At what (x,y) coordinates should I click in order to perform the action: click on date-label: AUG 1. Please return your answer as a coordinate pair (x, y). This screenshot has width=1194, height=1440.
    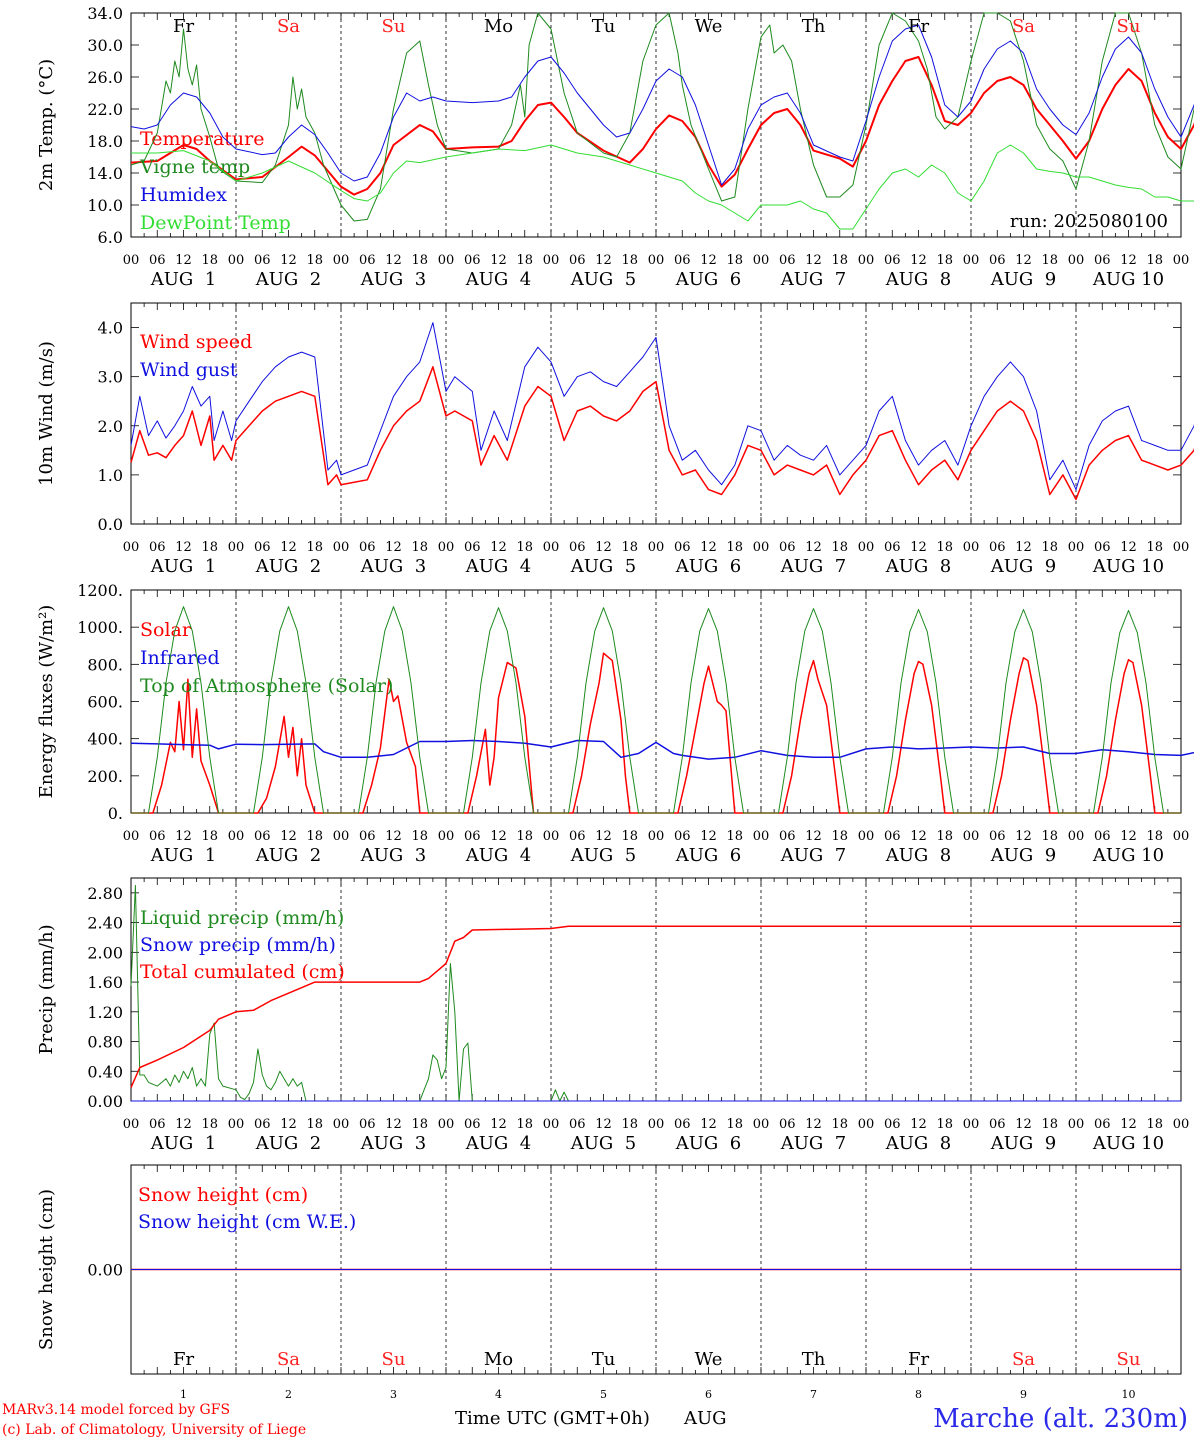
    Looking at the image, I should click on (183, 566).